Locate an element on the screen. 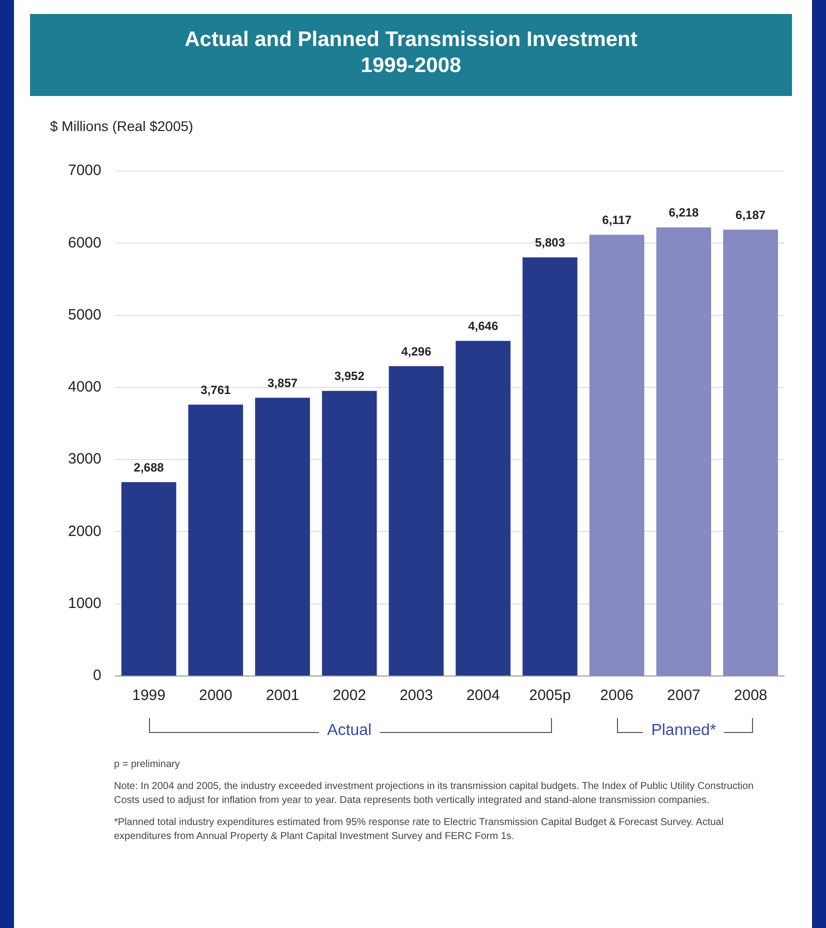 This screenshot has width=826, height=928. data-label: 2,688 is located at coordinates (149, 467).